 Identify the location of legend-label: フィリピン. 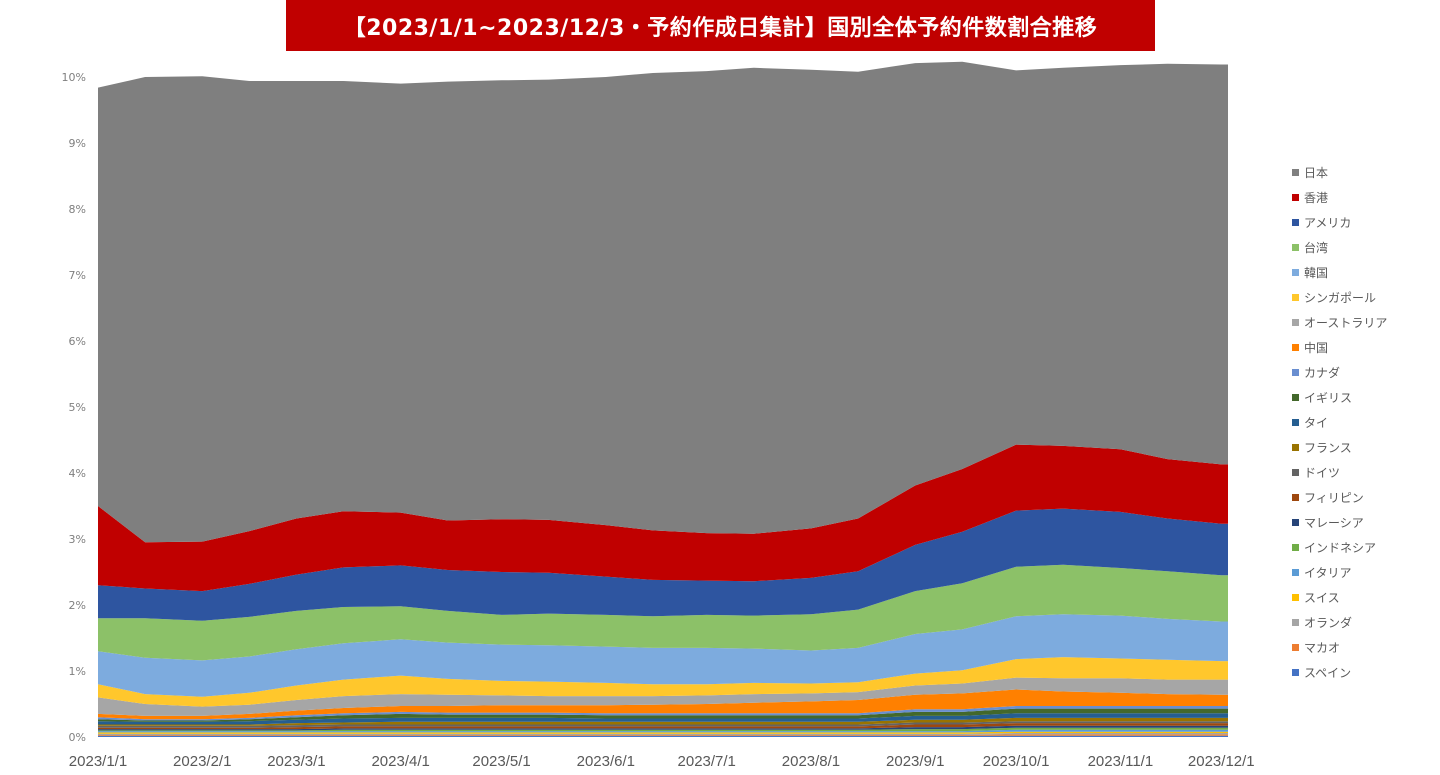
(1334, 498).